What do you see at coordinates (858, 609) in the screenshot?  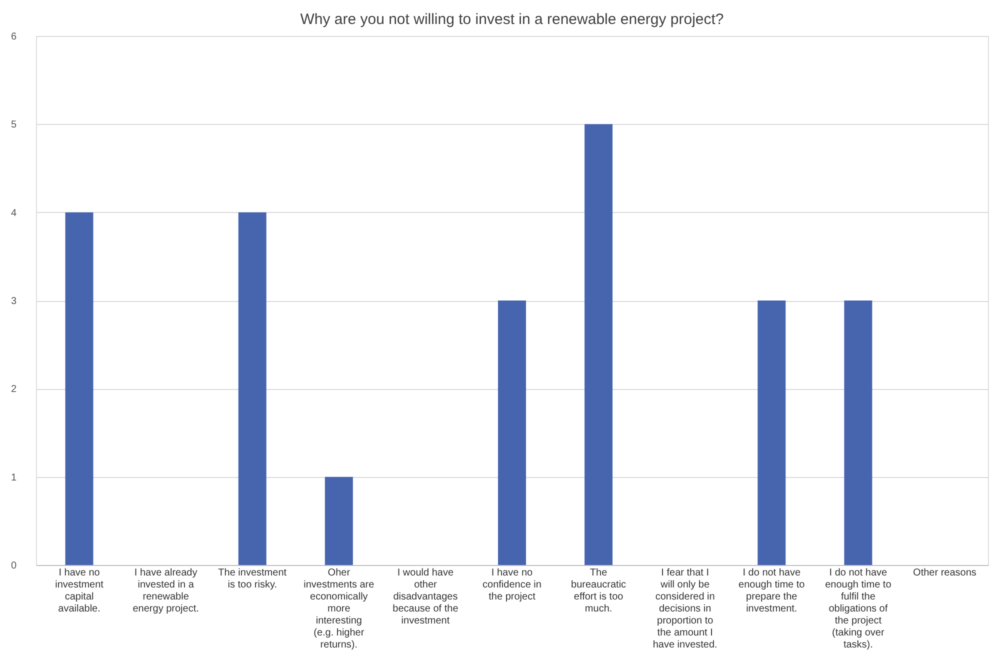 I see `x-tick-label: I do not have enough time to fulfil the obligations of the project (taking over tasks).` at bounding box center [858, 609].